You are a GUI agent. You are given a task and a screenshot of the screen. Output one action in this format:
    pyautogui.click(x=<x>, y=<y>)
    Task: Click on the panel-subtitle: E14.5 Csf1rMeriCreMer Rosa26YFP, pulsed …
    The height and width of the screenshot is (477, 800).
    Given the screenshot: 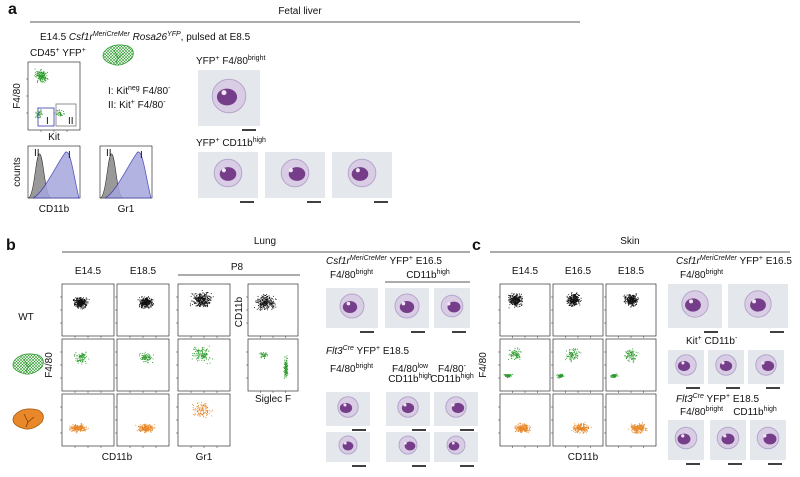 What is the action you would take?
    pyautogui.click(x=145, y=37)
    